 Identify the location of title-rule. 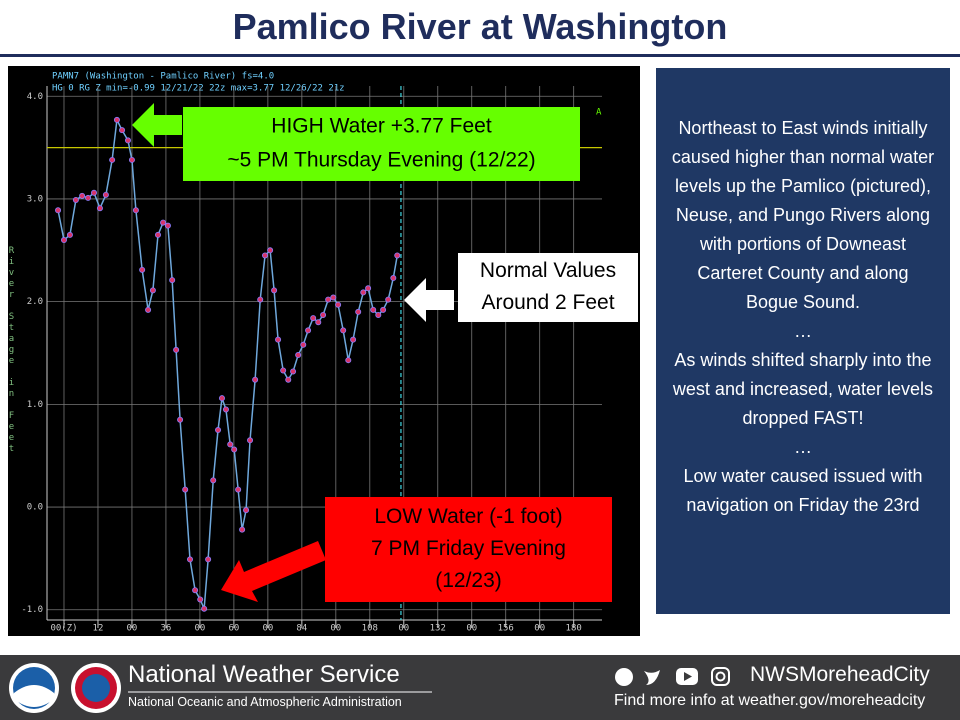
(480, 55).